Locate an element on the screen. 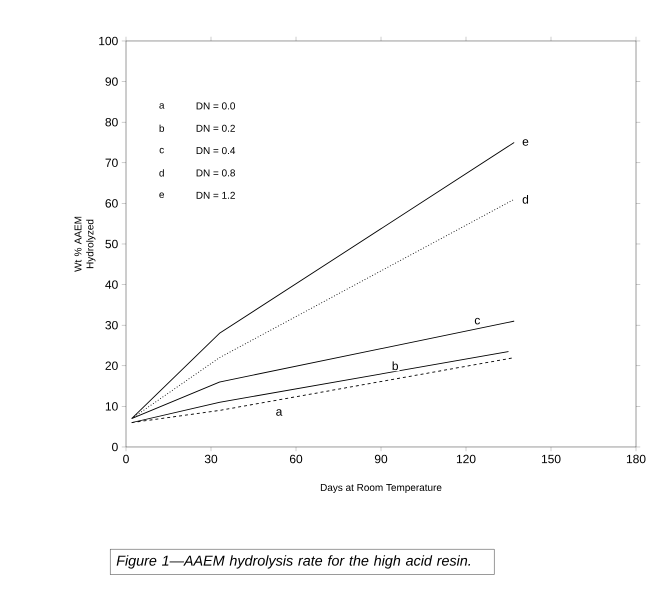 Image resolution: width=660 pixels, height=601 pixels. y-tick-label: 100 is located at coordinates (108, 41).